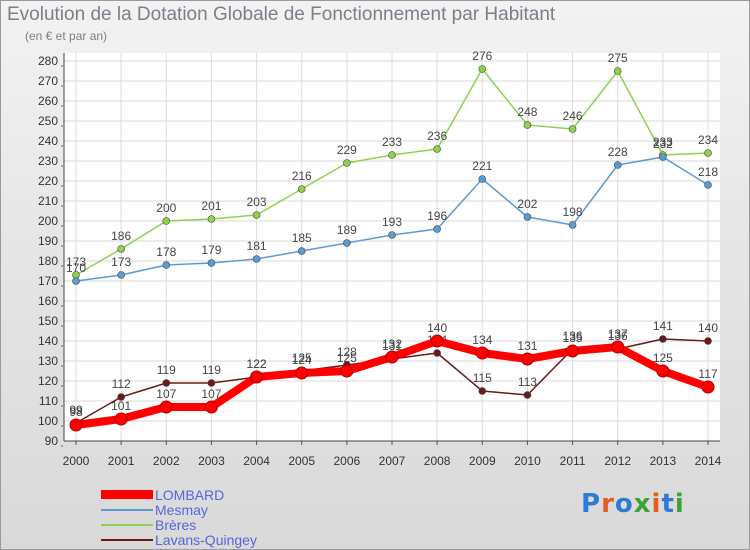 The image size is (750, 550). I want to click on data-label: 236, so click(437, 136).